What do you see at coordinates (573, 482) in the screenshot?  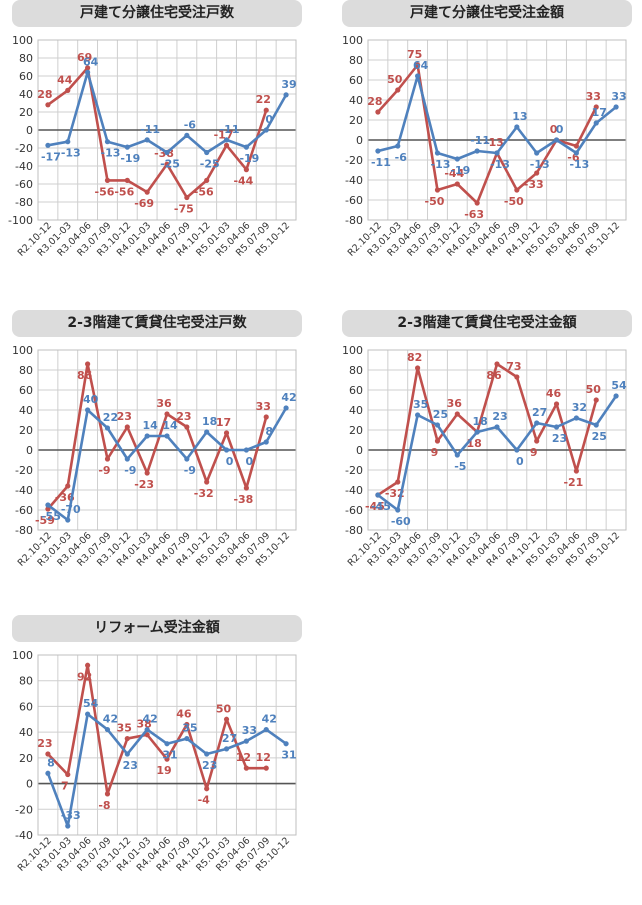 I see `data-label: -21` at bounding box center [573, 482].